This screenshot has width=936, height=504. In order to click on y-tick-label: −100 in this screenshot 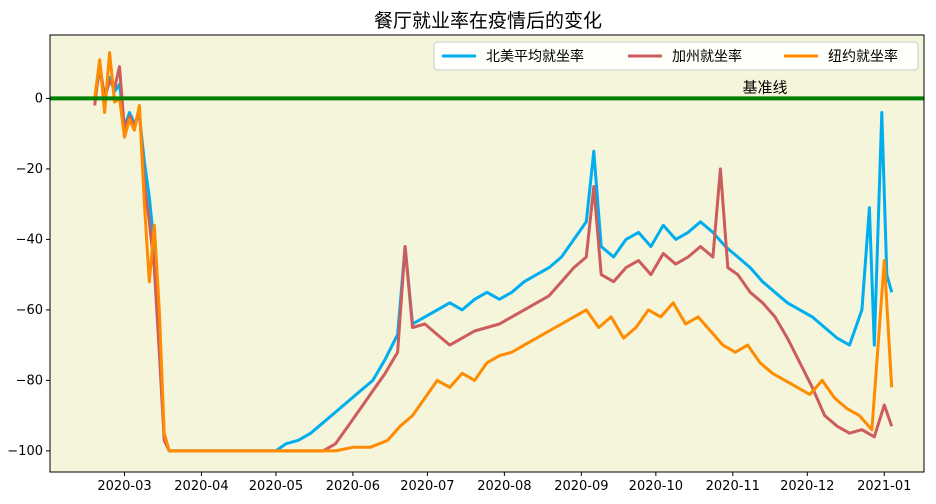, I will do `click(25, 451)`.